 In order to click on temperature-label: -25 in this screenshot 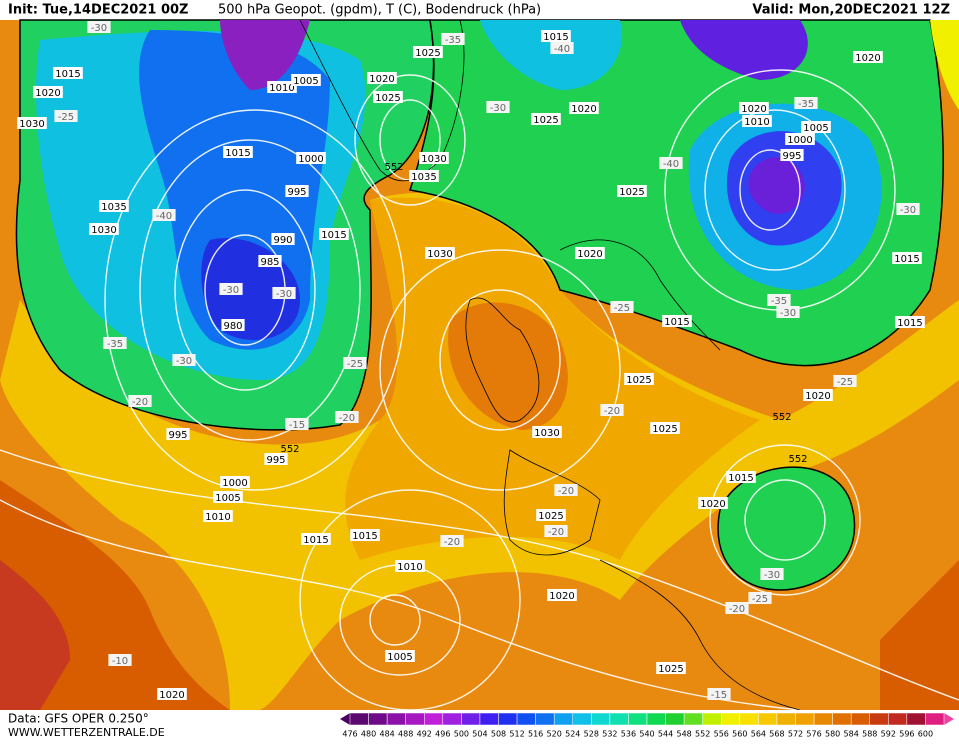, I will do `click(760, 599)`.